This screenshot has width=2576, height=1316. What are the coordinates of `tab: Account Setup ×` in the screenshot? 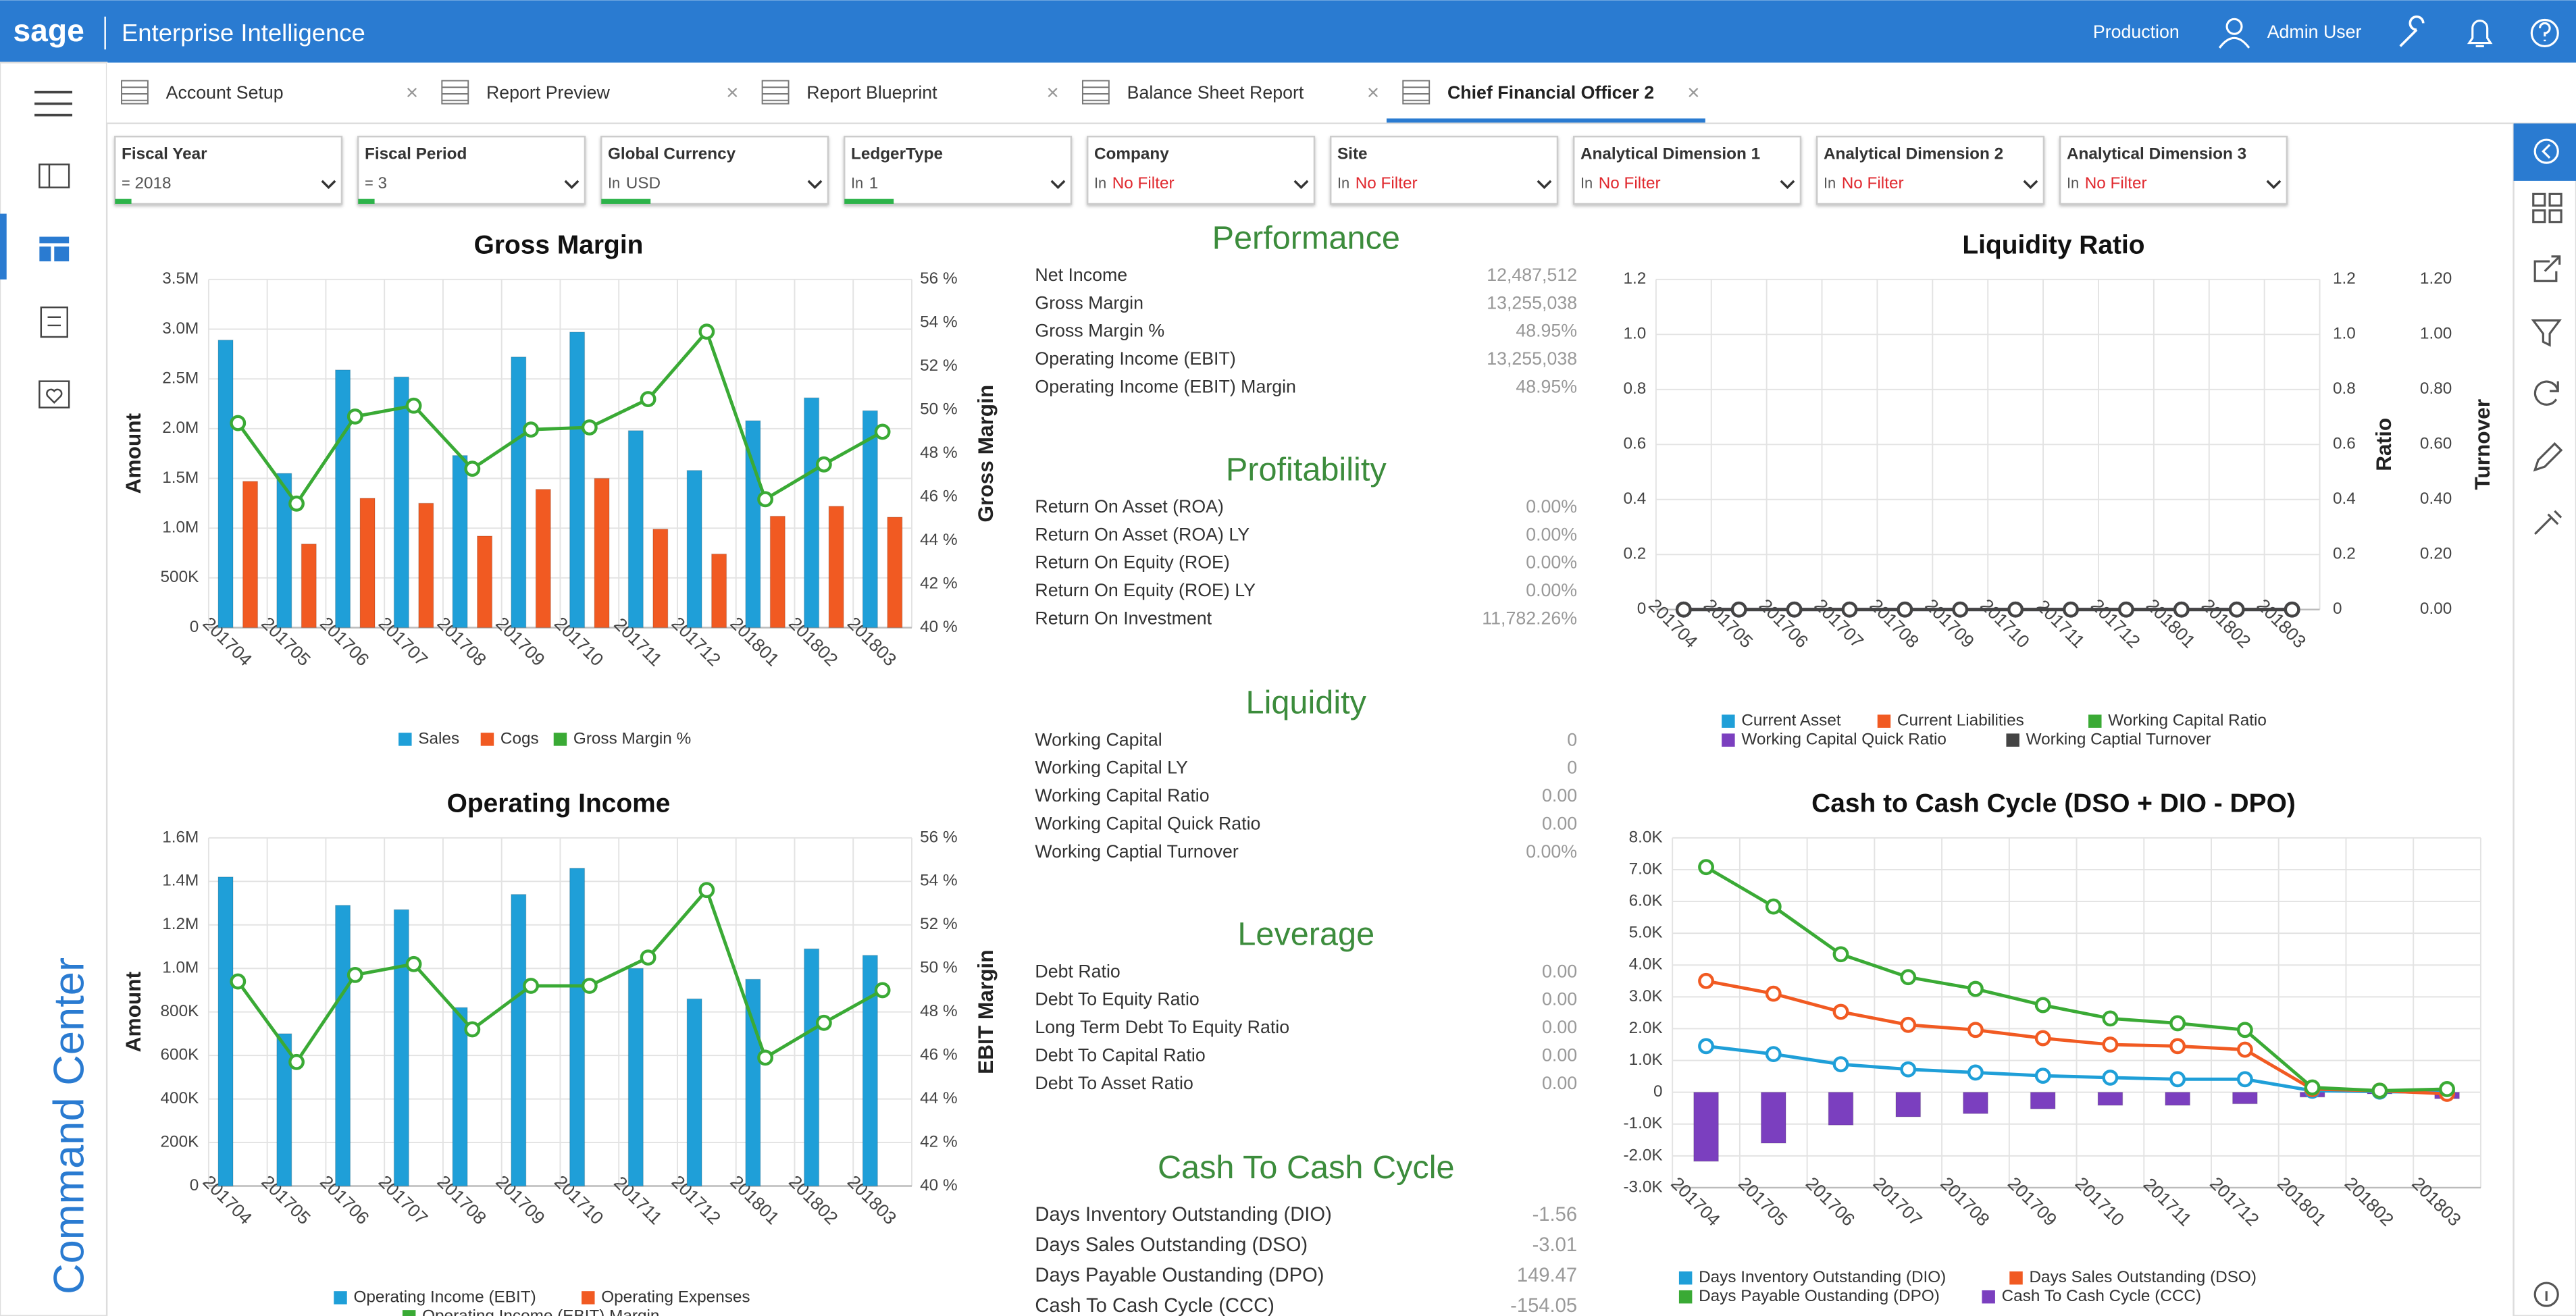 It's located at (269, 92).